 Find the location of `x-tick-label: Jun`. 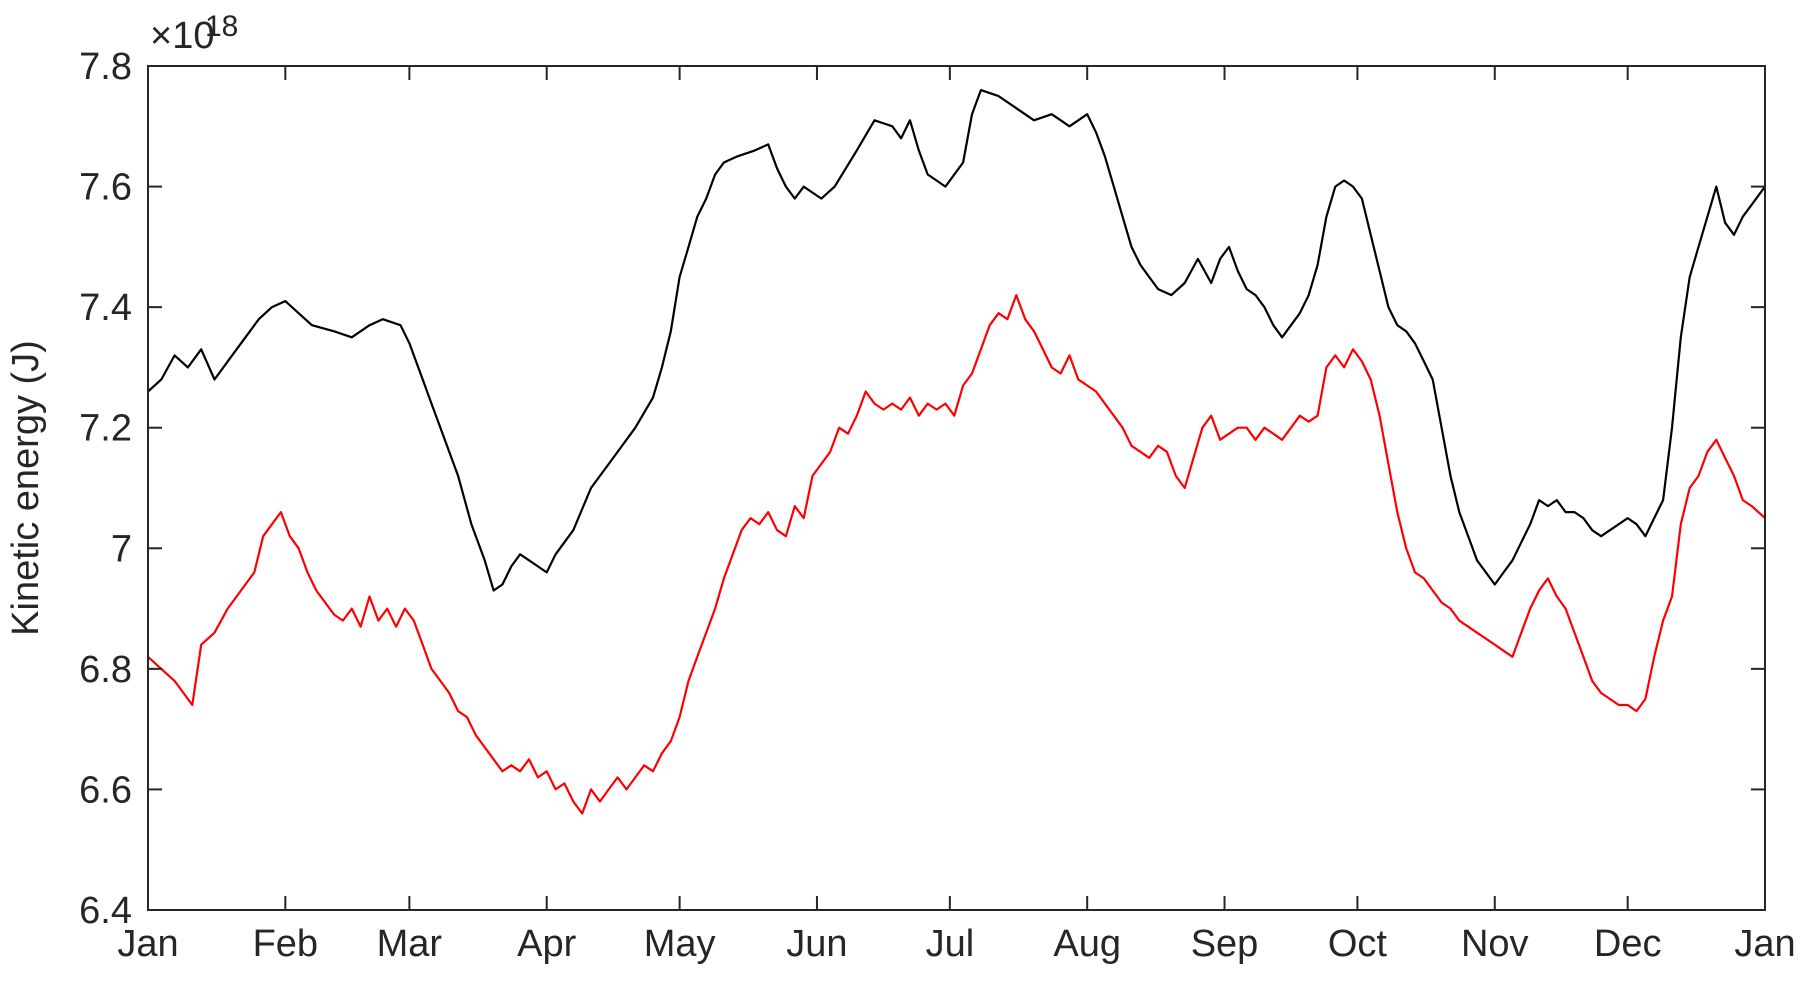

x-tick-label: Jun is located at coordinates (816, 944).